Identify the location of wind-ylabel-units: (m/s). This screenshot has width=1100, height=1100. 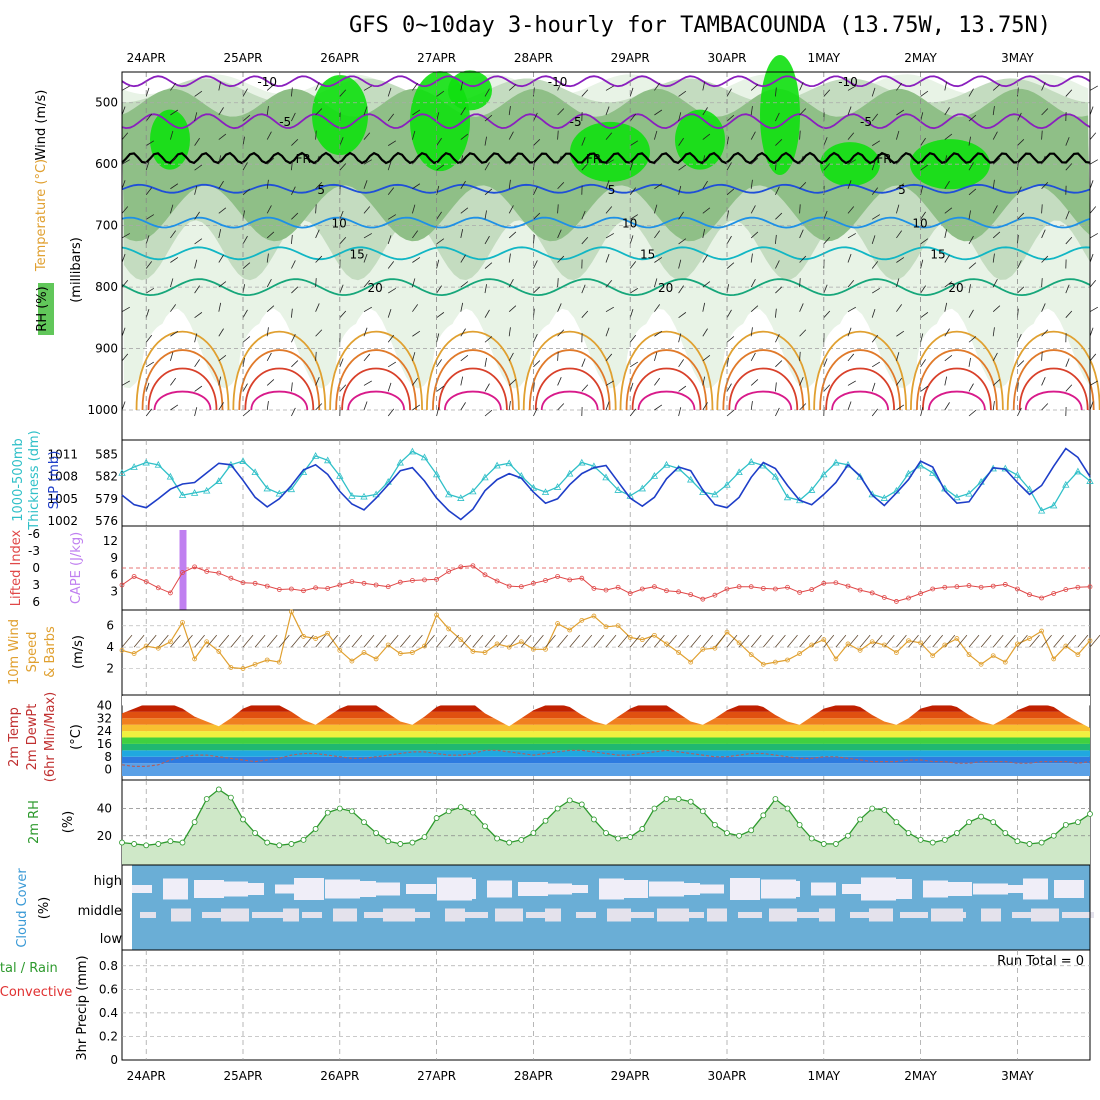
(78, 652).